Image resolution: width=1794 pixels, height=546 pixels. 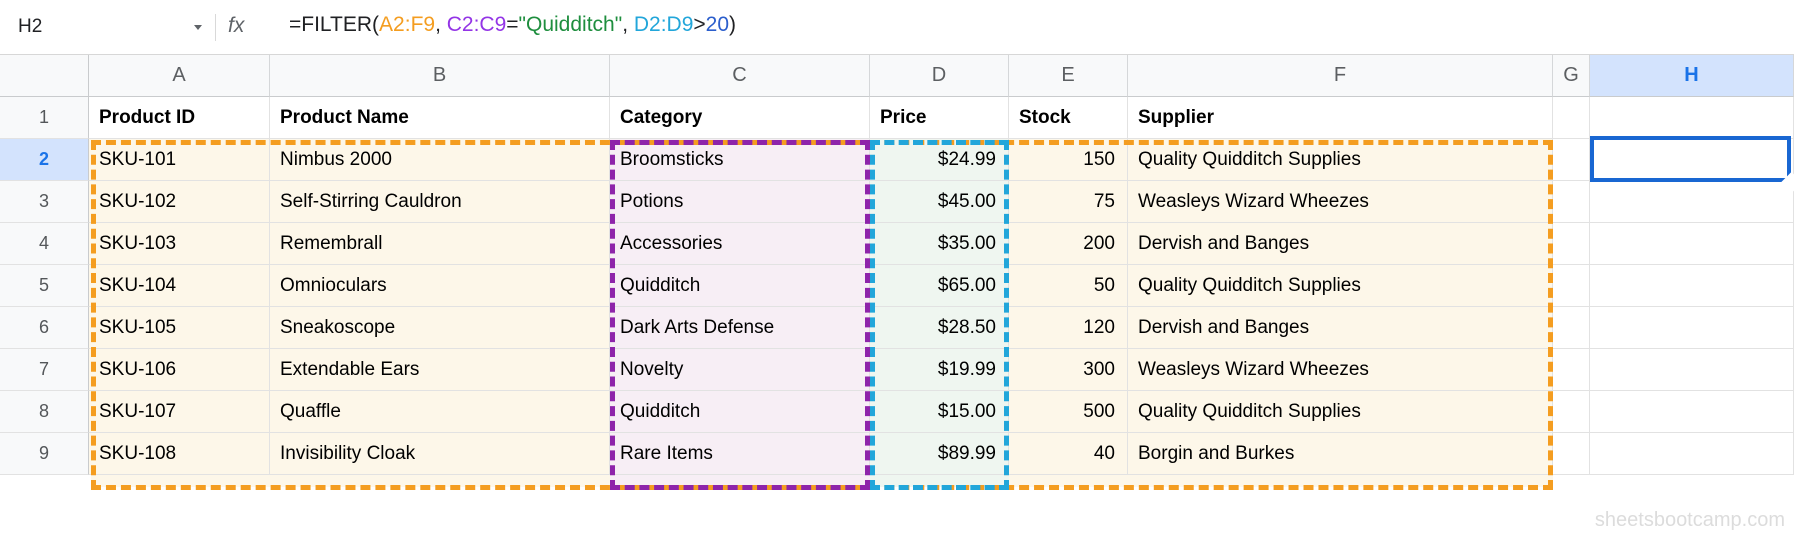 I want to click on cell-A4: SKU-103, so click(x=179, y=244).